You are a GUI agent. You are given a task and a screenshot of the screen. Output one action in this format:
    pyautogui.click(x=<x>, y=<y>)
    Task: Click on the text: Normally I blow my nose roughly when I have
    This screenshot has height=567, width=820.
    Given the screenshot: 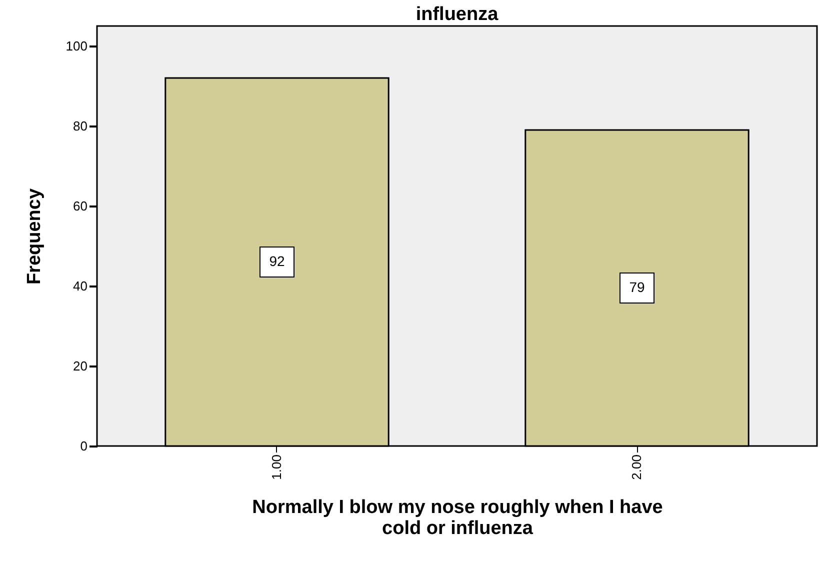 What is the action you would take?
    pyautogui.click(x=457, y=507)
    